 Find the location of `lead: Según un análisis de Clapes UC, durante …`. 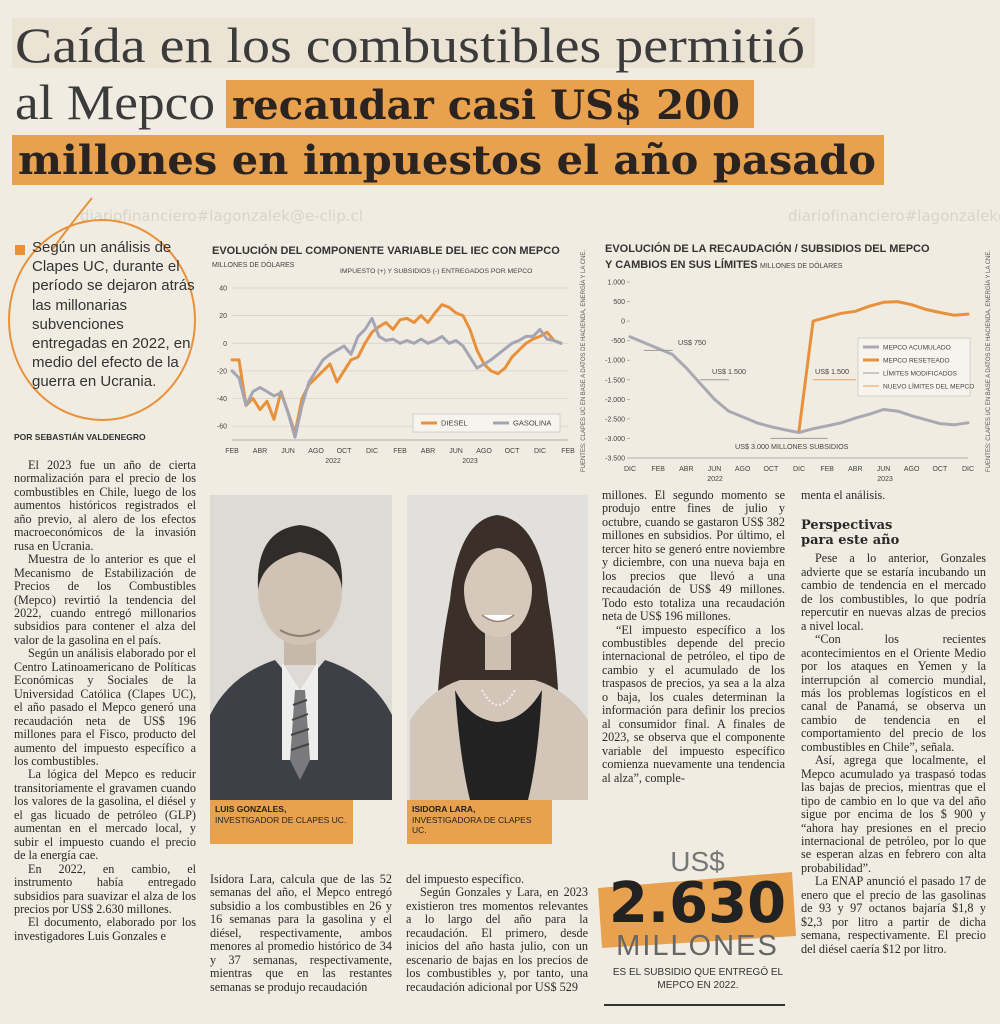

lead: Según un análisis de Clapes UC, durante … is located at coordinates (113, 315).